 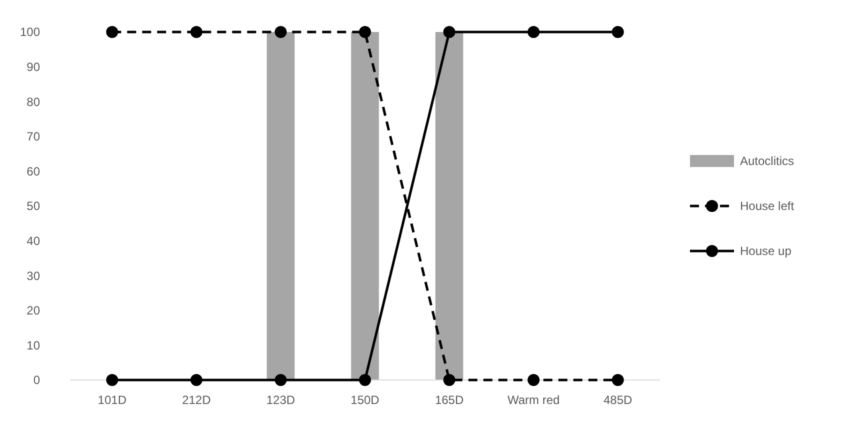 What do you see at coordinates (112, 400) in the screenshot?
I see `x-tick-label: 101D` at bounding box center [112, 400].